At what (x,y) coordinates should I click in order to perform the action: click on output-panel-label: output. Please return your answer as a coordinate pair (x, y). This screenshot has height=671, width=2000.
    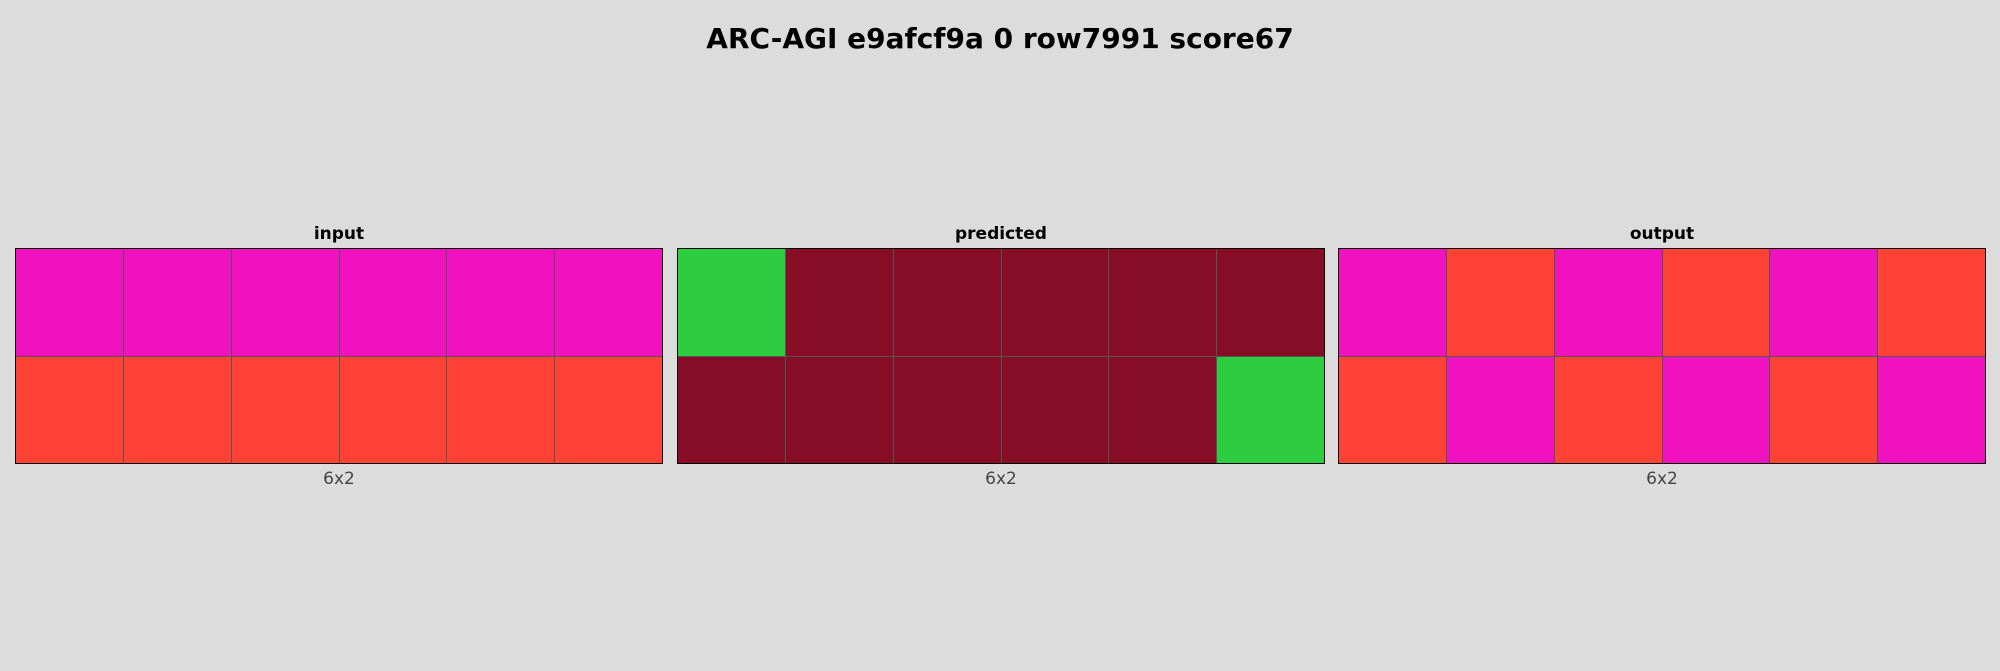
    Looking at the image, I should click on (1662, 234).